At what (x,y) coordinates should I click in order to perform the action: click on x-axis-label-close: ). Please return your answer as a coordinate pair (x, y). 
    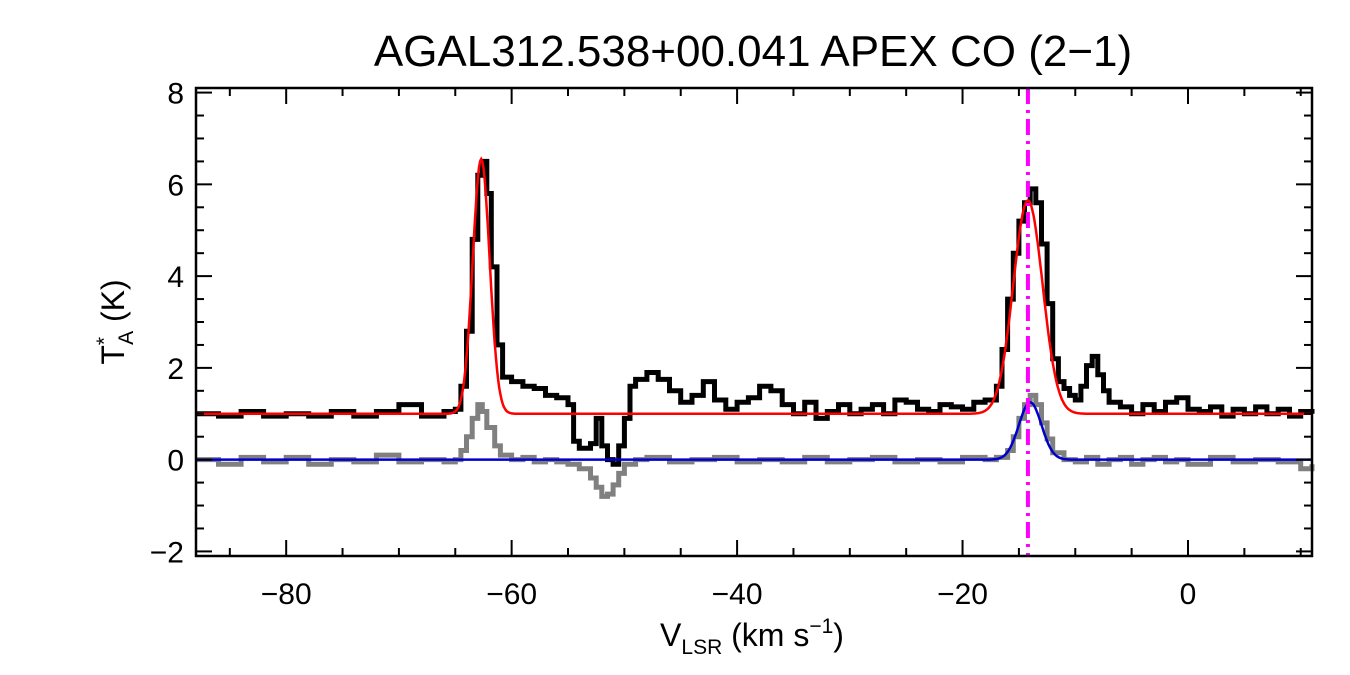
    Looking at the image, I should click on (838, 635).